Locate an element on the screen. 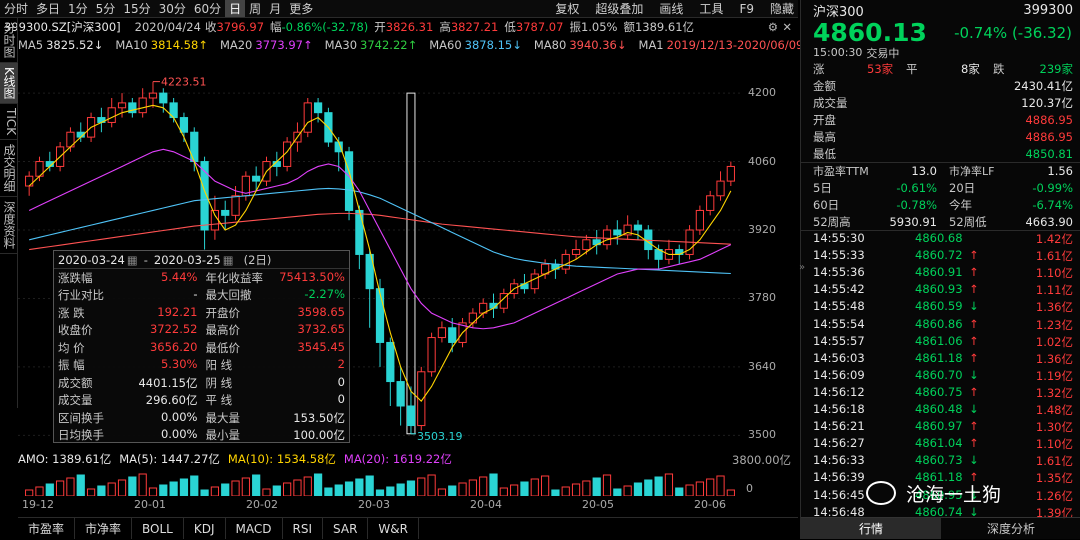  arrow-down-icon: ↓ is located at coordinates (974, 494).